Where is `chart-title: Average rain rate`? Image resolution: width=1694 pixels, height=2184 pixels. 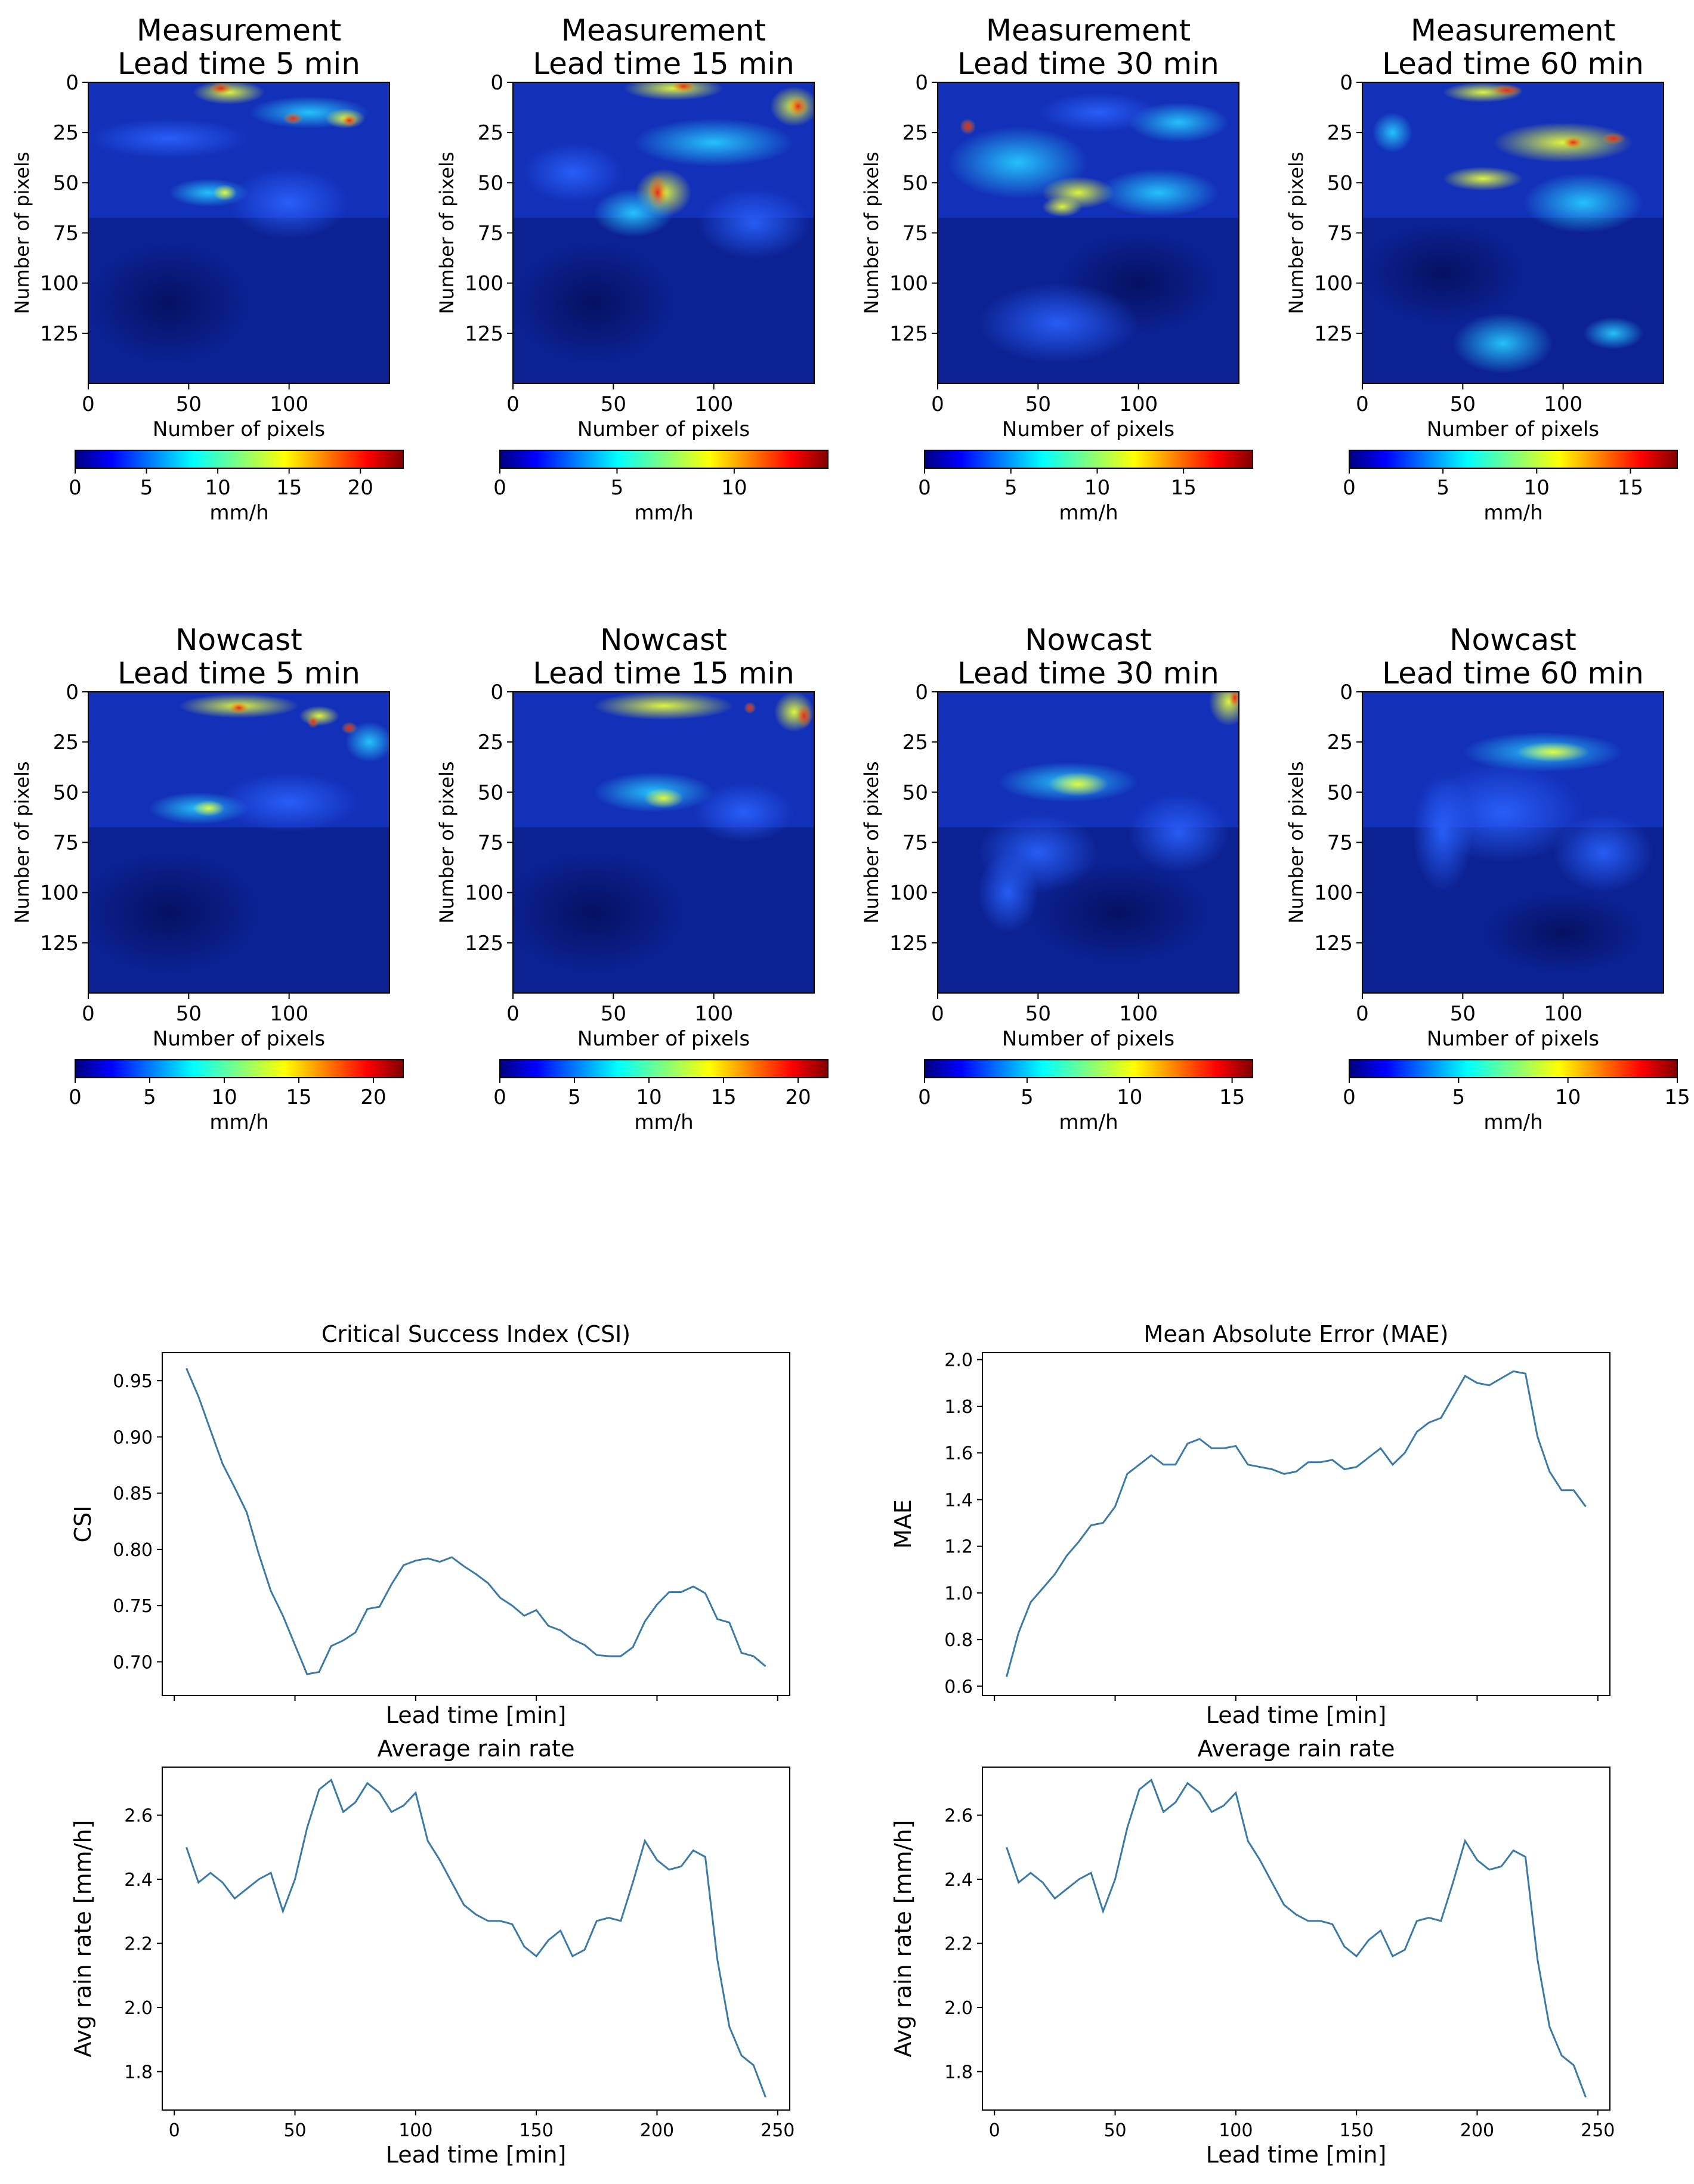
chart-title: Average rain rate is located at coordinates (1296, 1749).